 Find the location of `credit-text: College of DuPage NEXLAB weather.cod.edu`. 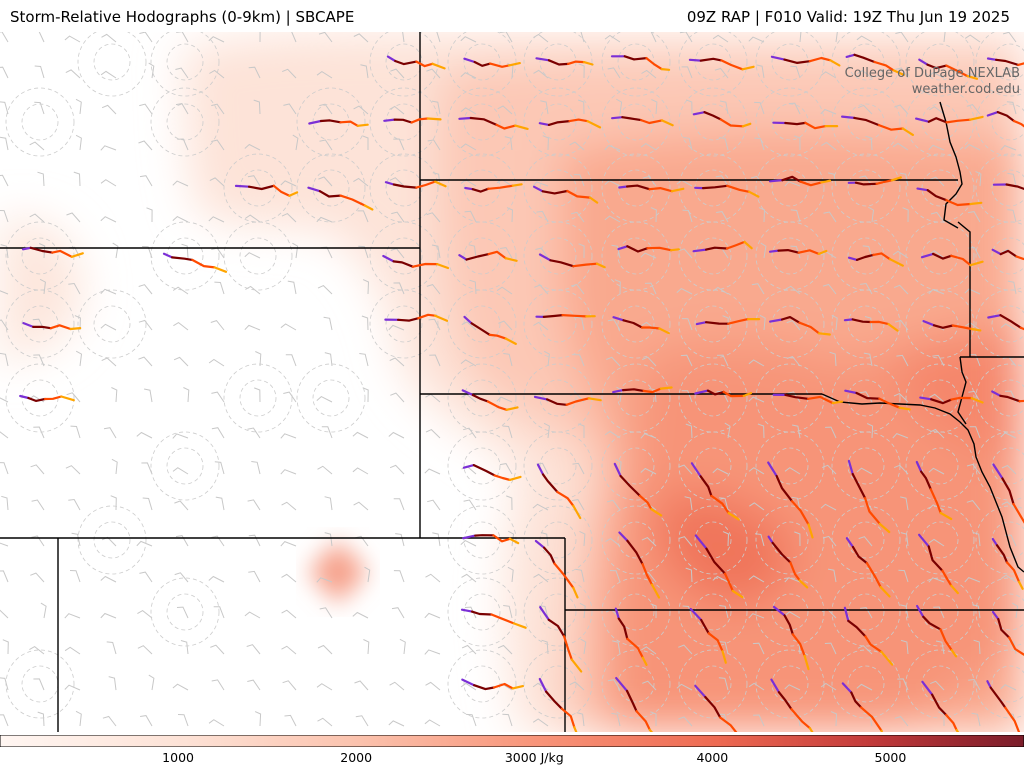

credit-text: College of DuPage NEXLAB weather.cod.edu is located at coordinates (932, 82).